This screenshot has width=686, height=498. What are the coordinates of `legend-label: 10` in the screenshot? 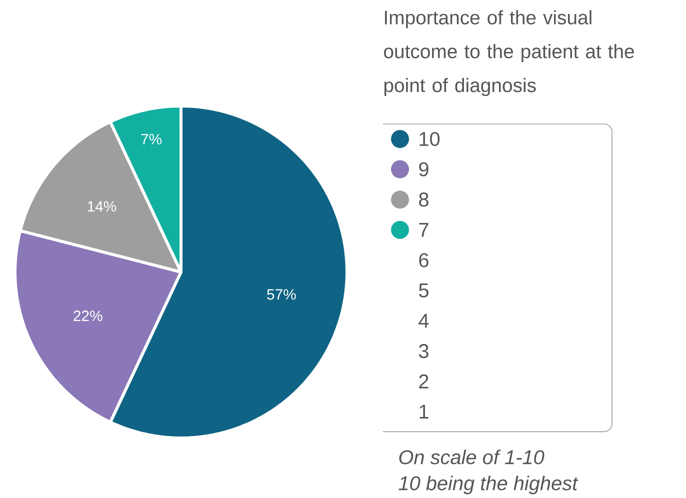 It's located at (430, 139).